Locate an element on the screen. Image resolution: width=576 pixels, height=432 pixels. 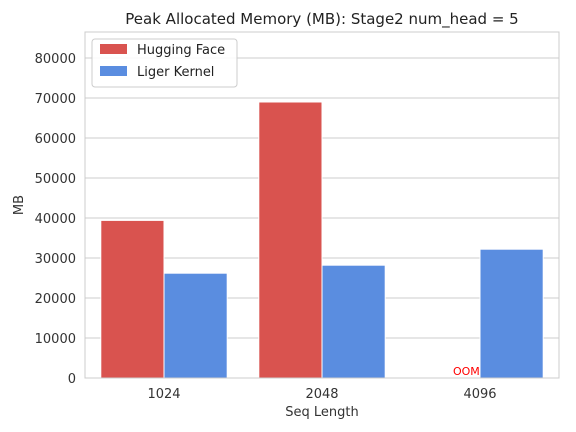
y-tick-label: 10000 is located at coordinates (55, 339).